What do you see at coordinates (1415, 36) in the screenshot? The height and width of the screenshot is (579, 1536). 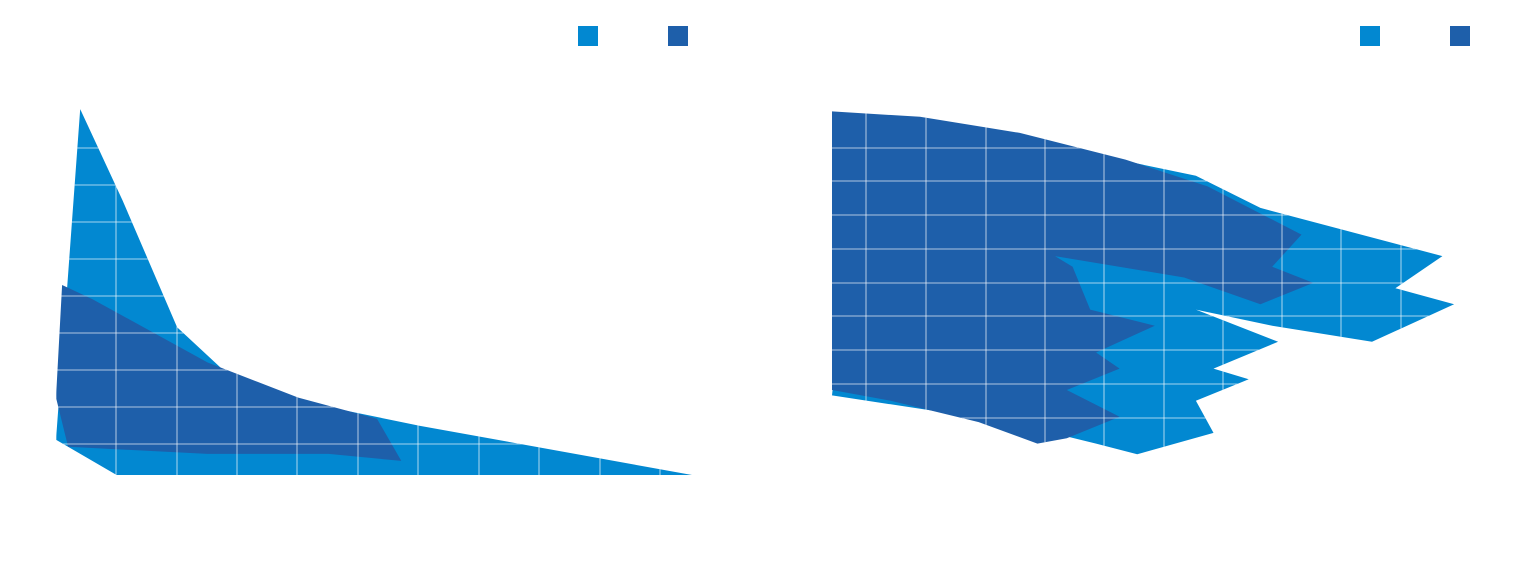 I see `right-legend` at bounding box center [1415, 36].